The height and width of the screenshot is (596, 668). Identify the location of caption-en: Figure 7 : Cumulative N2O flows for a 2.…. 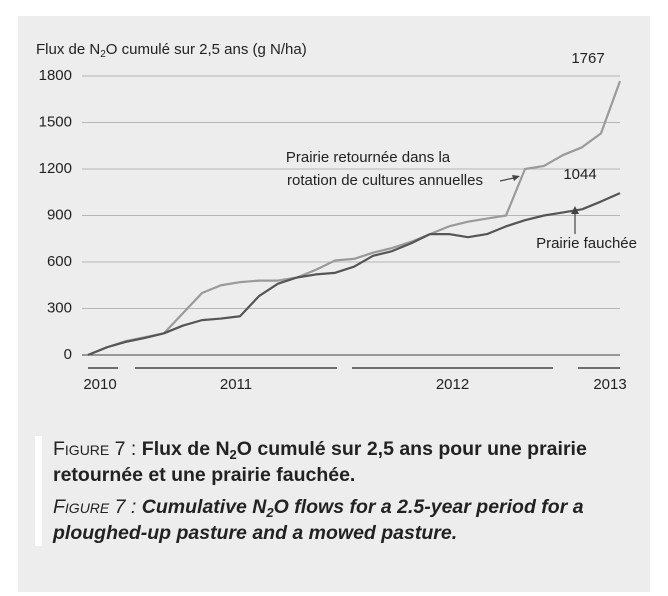
(353, 520).